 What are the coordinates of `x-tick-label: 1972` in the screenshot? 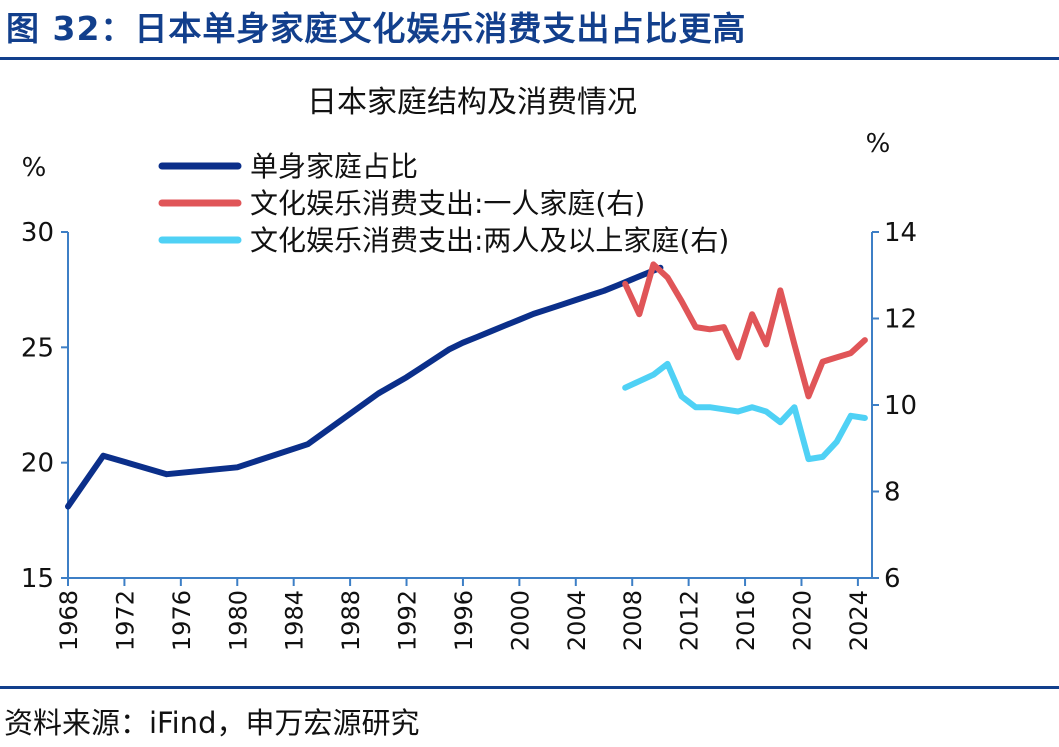 It's located at (125, 620).